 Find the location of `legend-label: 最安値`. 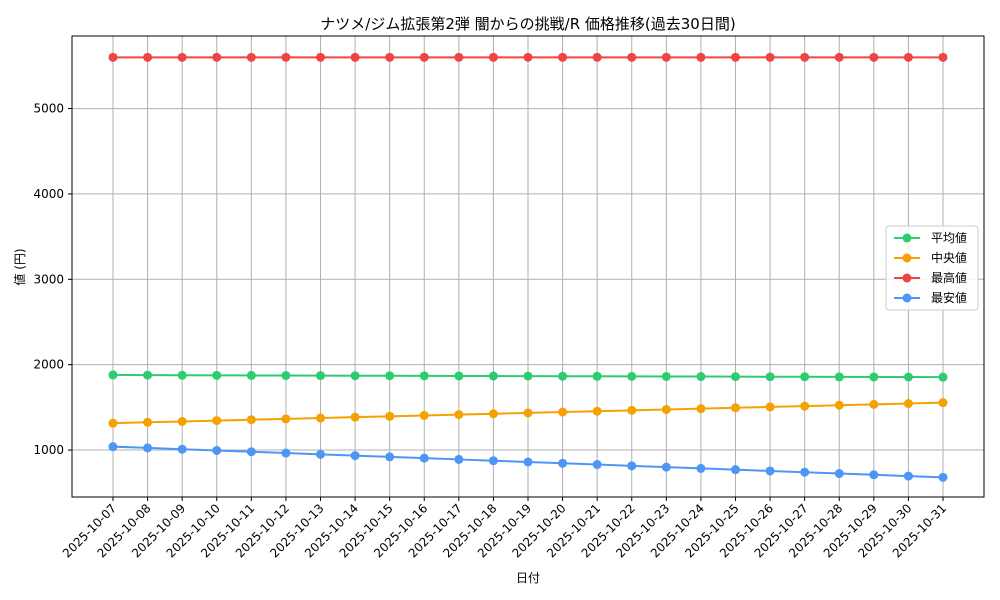

legend-label: 最安値 is located at coordinates (949, 297).